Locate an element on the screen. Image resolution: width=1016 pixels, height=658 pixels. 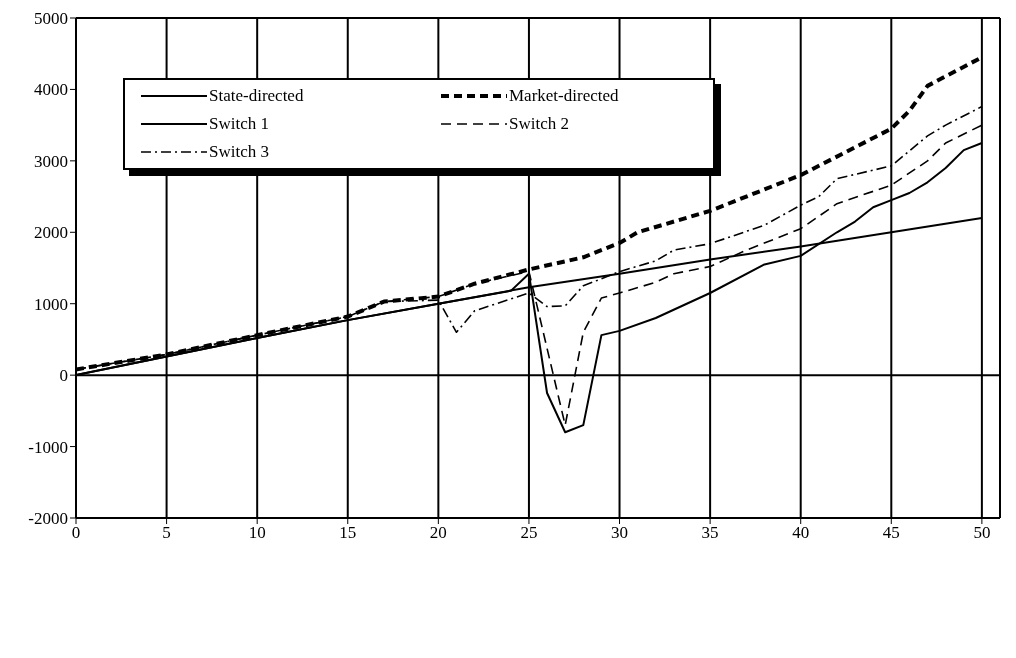
y-tick-label: 3000 is located at coordinates (51, 161).